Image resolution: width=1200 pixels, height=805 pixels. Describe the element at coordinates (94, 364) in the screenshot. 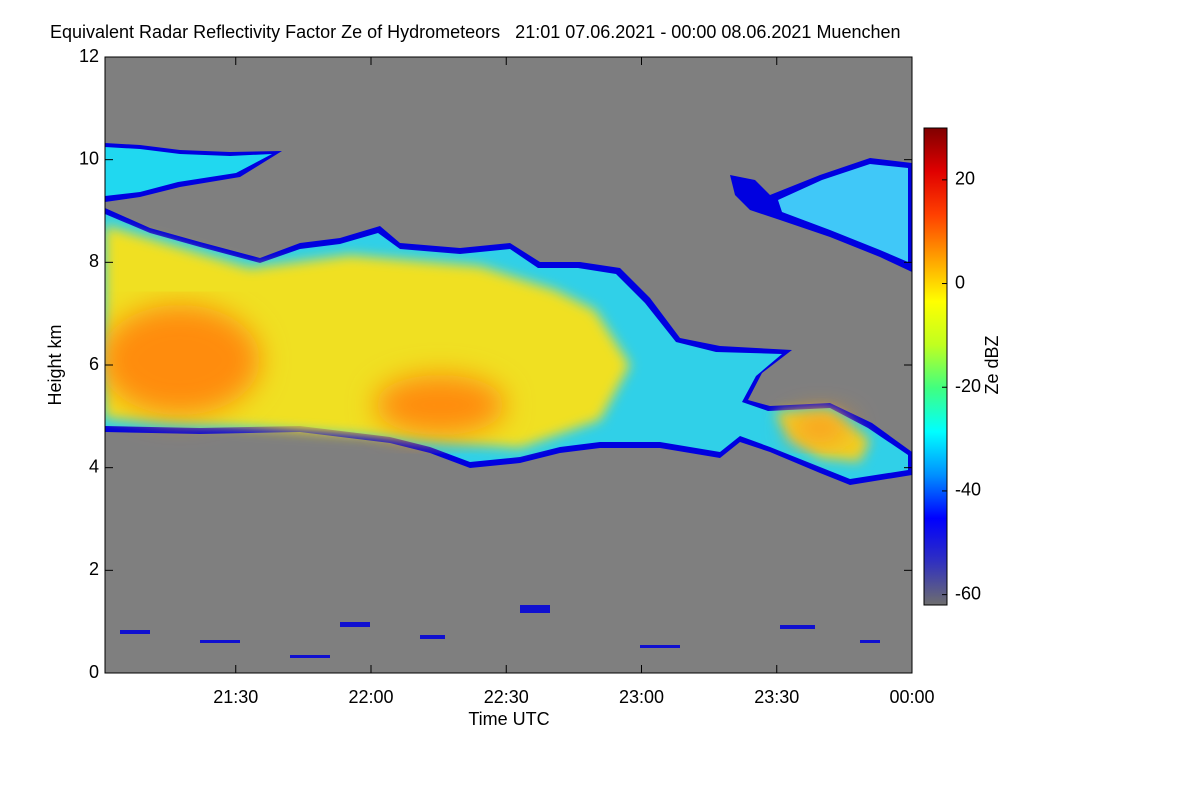

I see `y-tick-label: 6` at that location.